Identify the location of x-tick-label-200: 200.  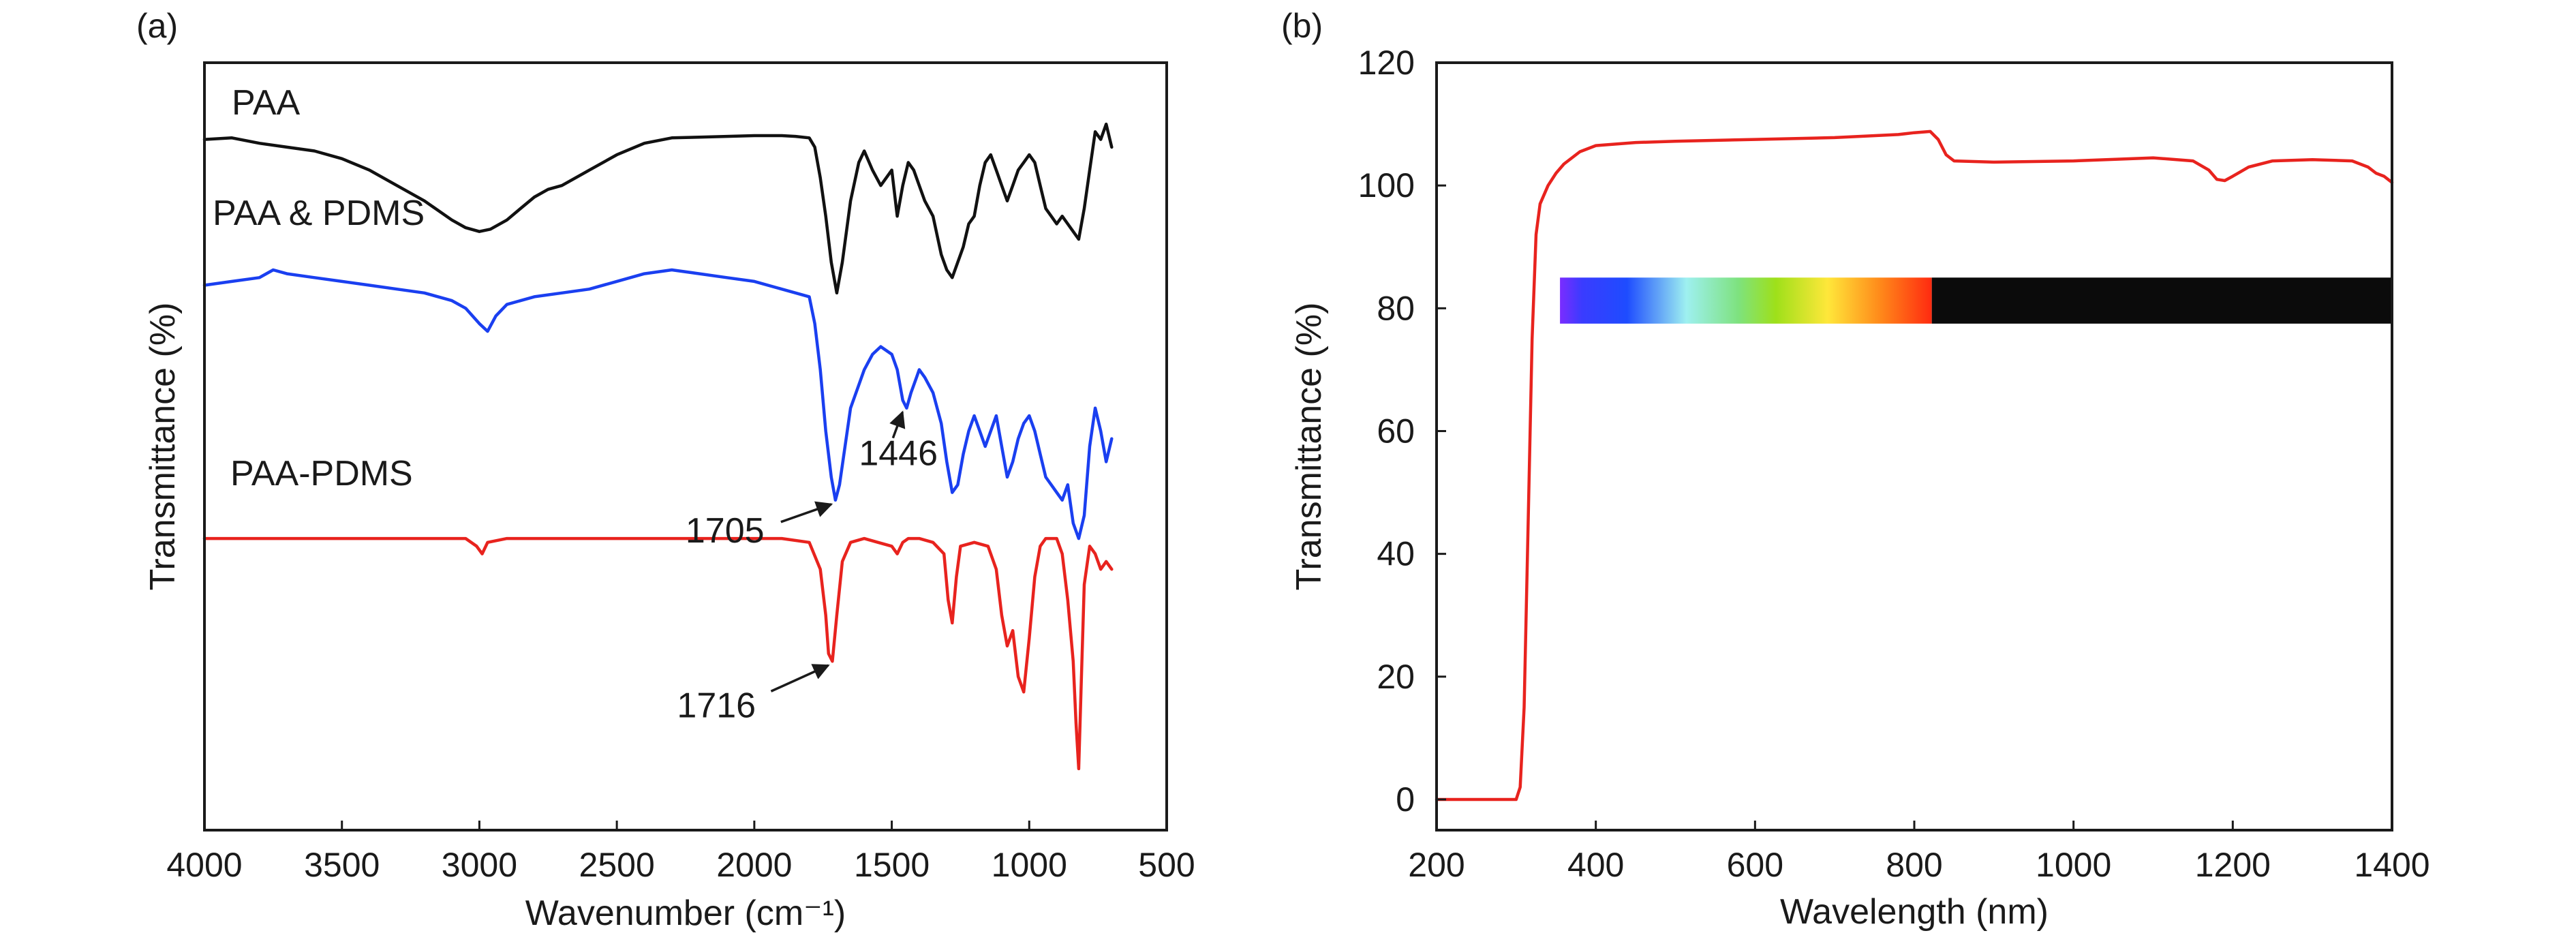
(1437, 865).